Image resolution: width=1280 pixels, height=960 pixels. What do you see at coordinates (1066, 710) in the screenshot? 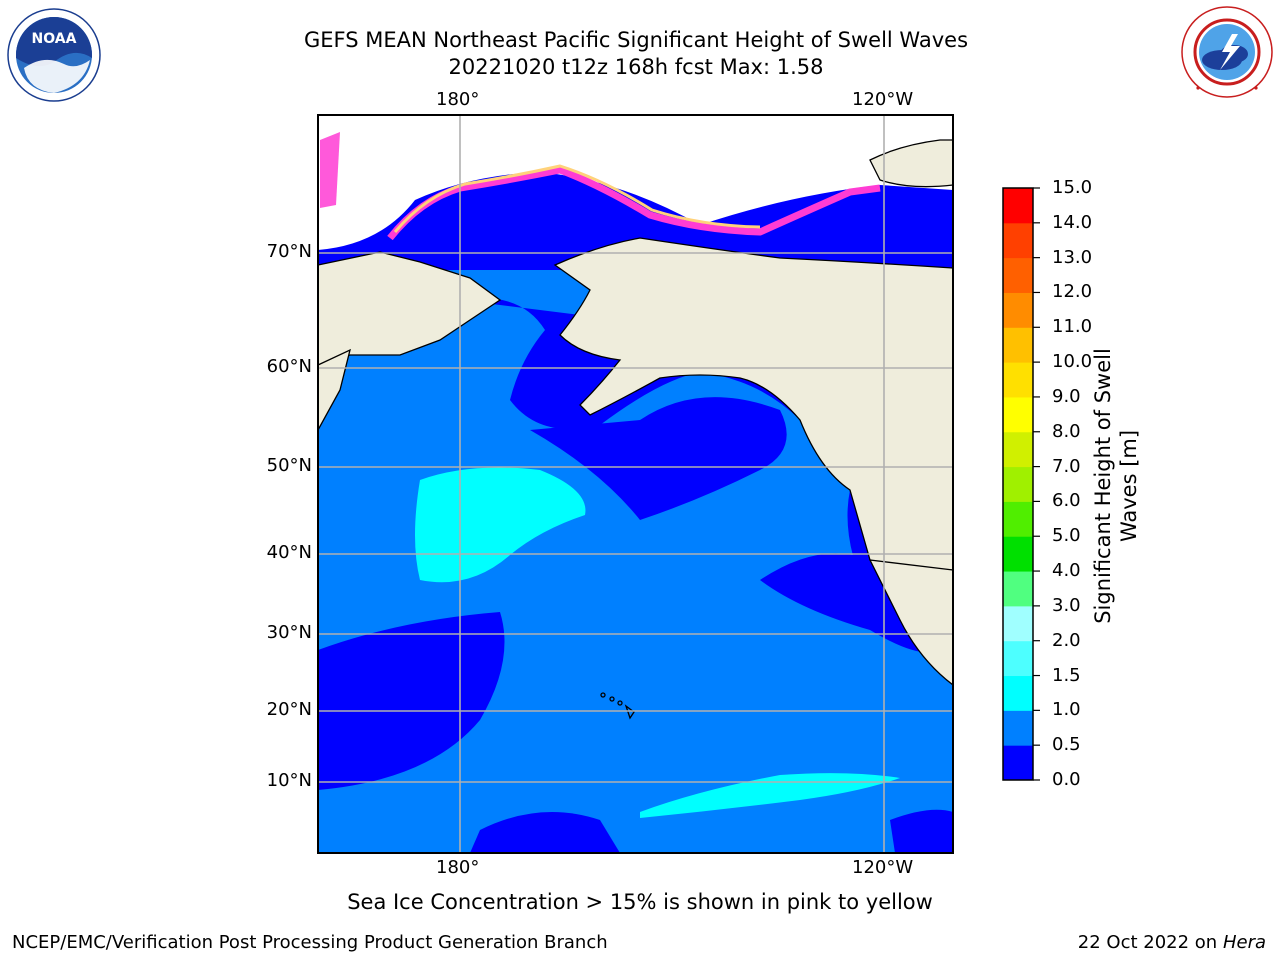
I see `colorbar-tick-label: 1.0` at bounding box center [1066, 710].